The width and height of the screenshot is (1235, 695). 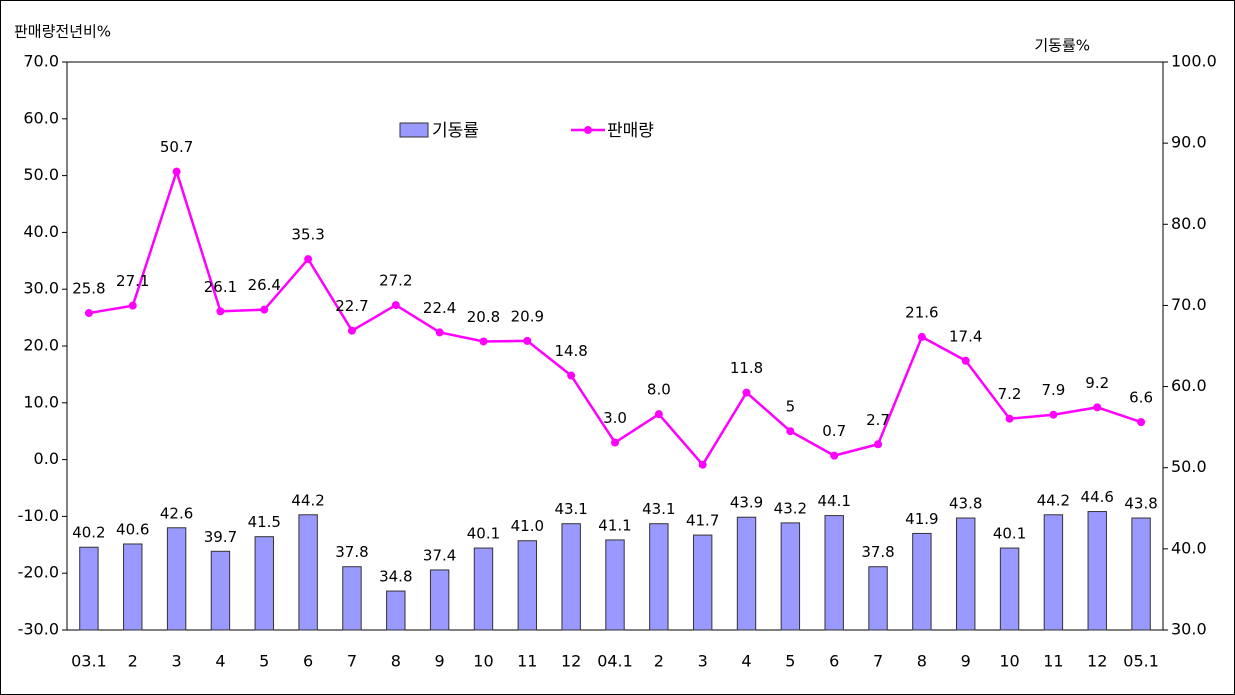 I want to click on y2-tick-label: 70.0, so click(x=1189, y=304).